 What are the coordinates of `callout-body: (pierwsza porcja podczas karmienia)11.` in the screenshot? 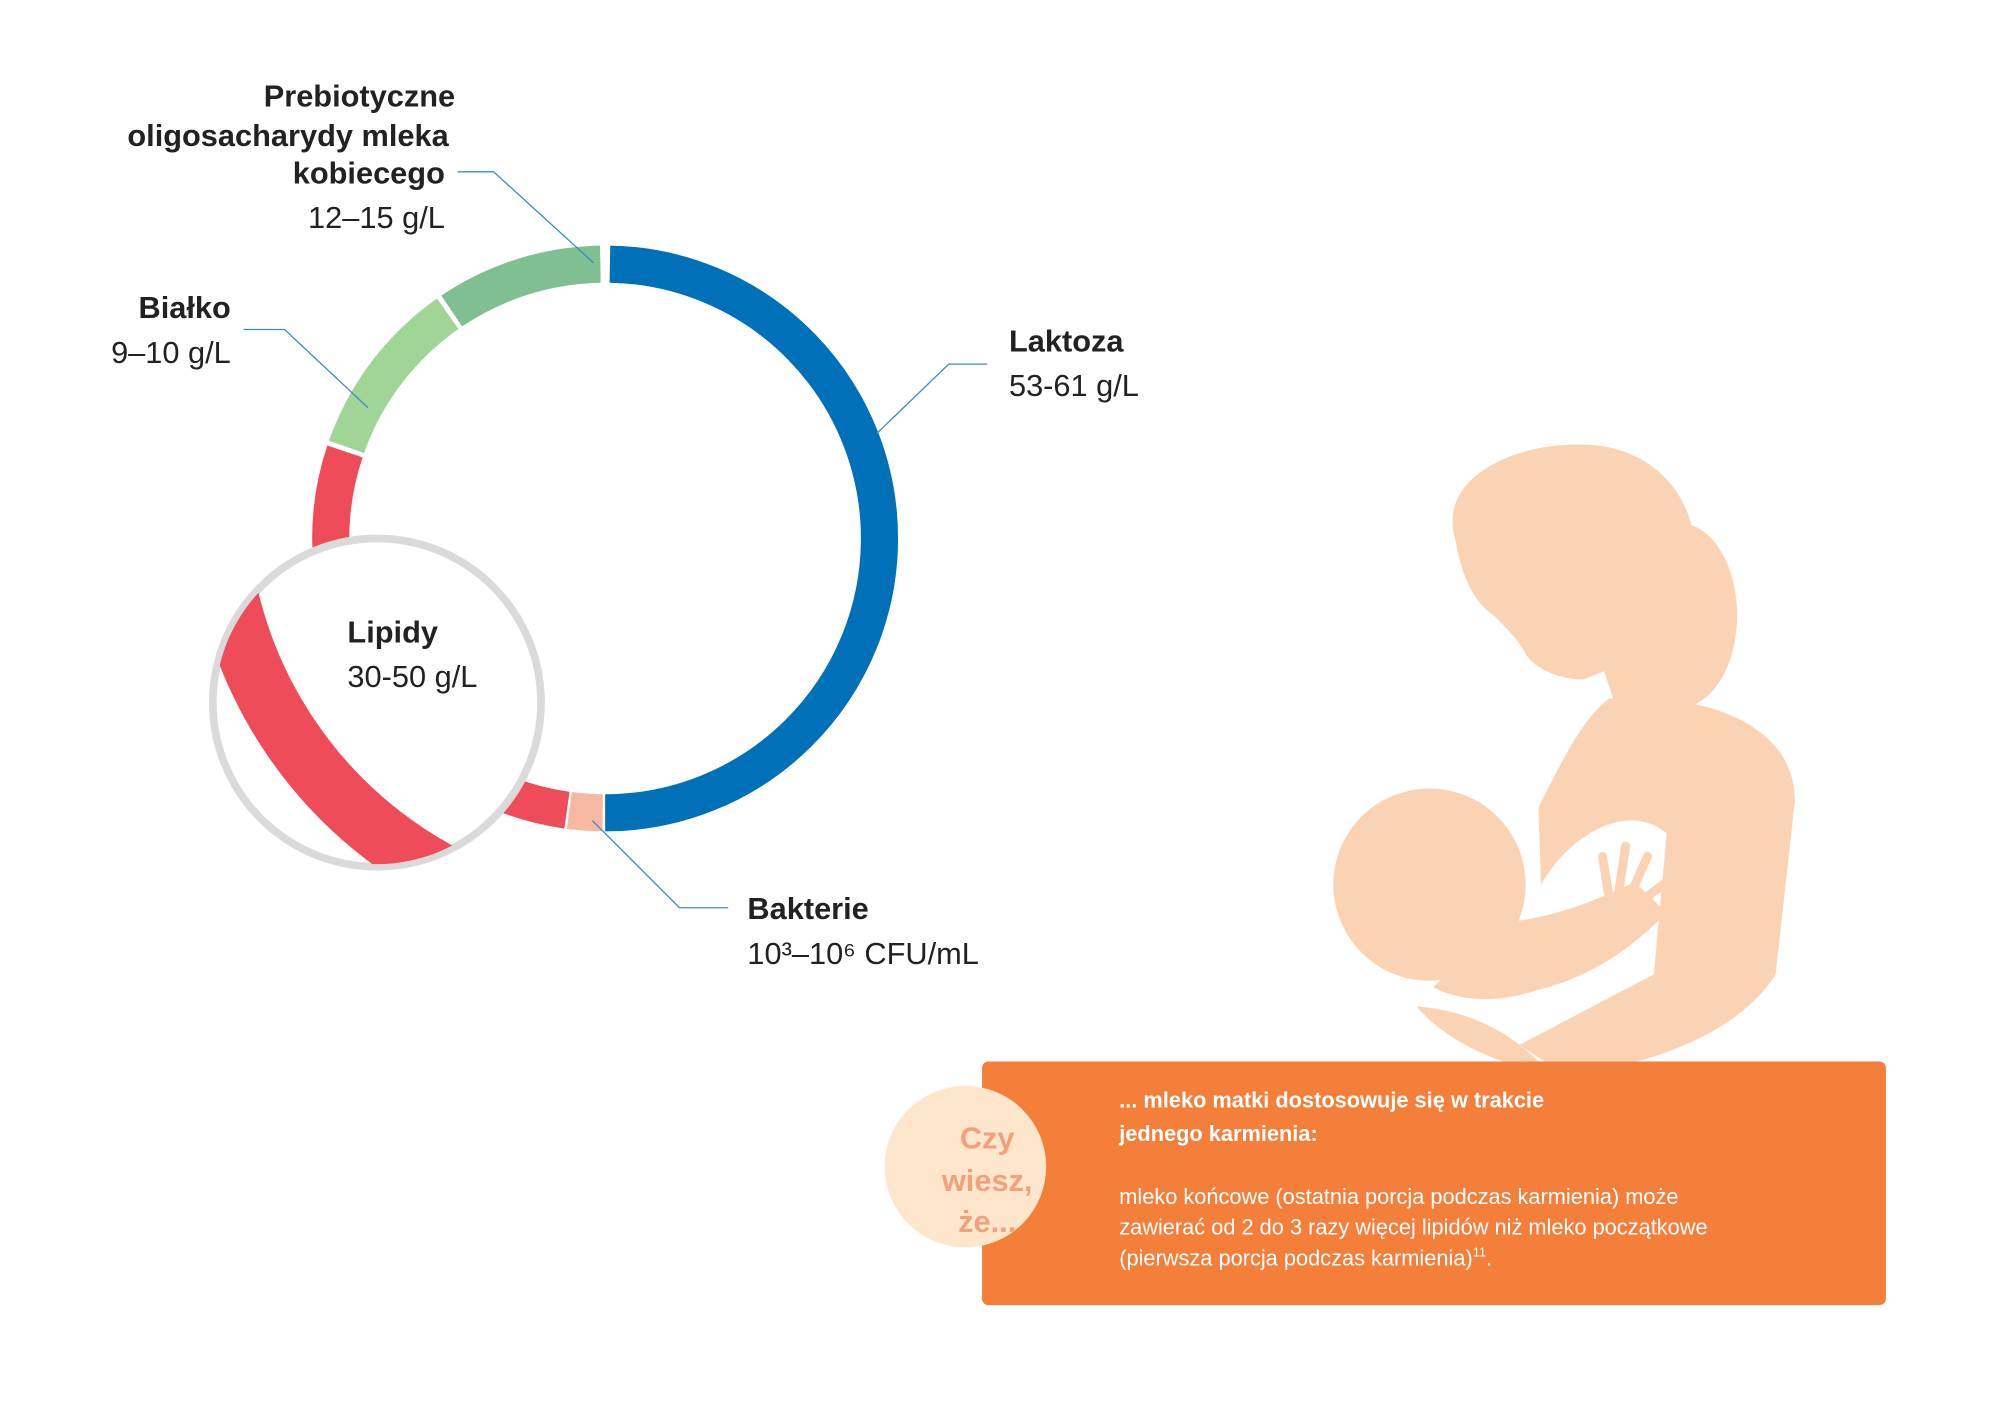 It's located at (1305, 1257).